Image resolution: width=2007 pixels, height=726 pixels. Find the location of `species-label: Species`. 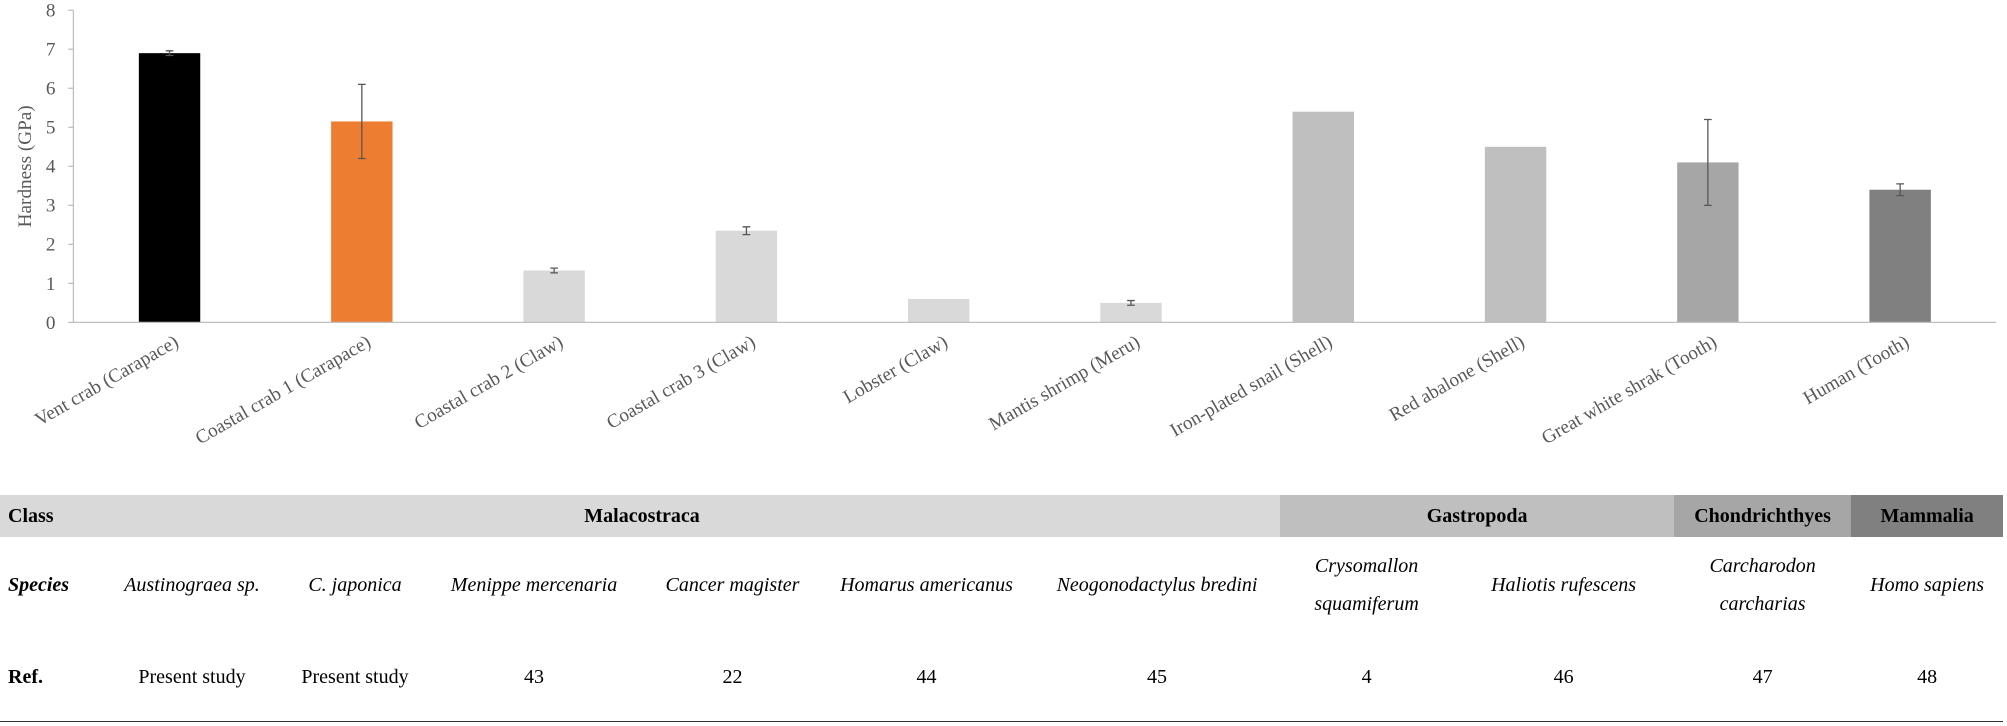

species-label: Species is located at coordinates (39, 585).